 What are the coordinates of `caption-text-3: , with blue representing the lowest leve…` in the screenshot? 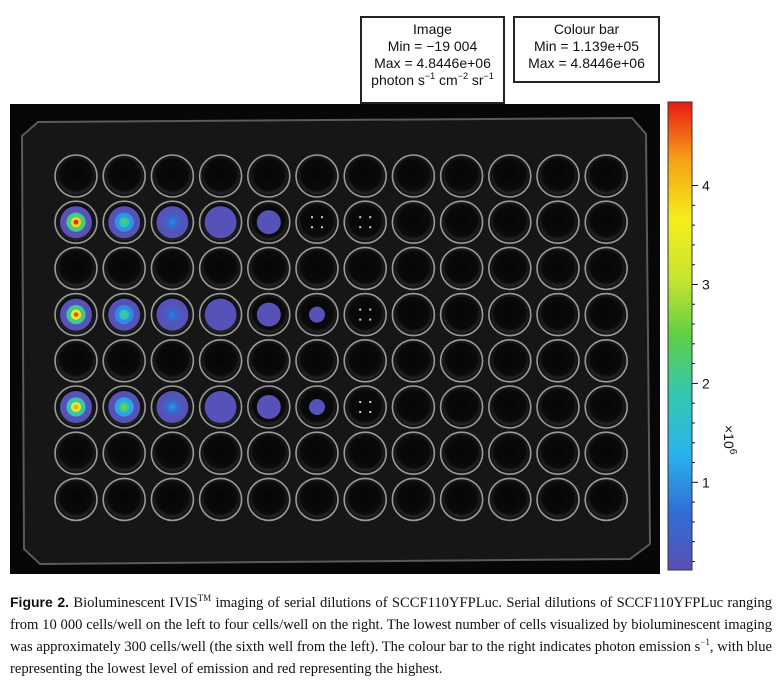 It's located at (391, 658).